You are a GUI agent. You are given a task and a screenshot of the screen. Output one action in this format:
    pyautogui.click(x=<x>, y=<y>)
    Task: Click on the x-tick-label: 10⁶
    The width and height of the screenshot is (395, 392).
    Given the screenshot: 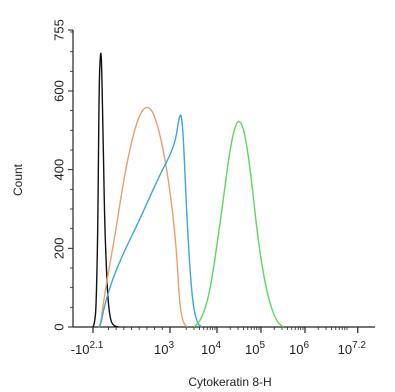 What is the action you would take?
    pyautogui.click(x=299, y=348)
    